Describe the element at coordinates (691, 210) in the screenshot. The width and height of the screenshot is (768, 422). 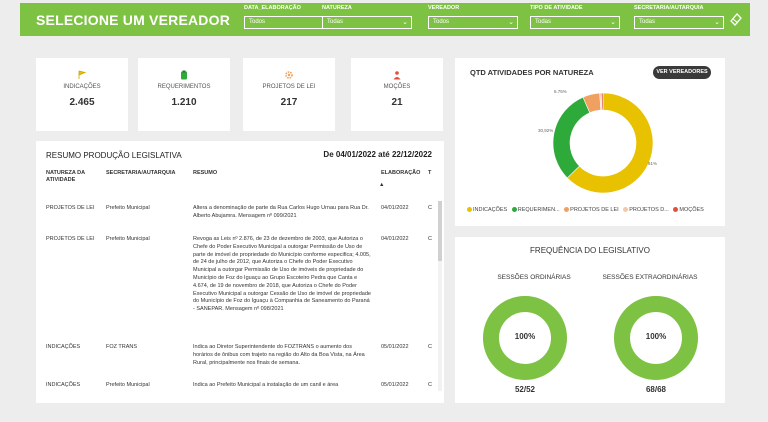
I see `legend-label: MOÇÕES` at that location.